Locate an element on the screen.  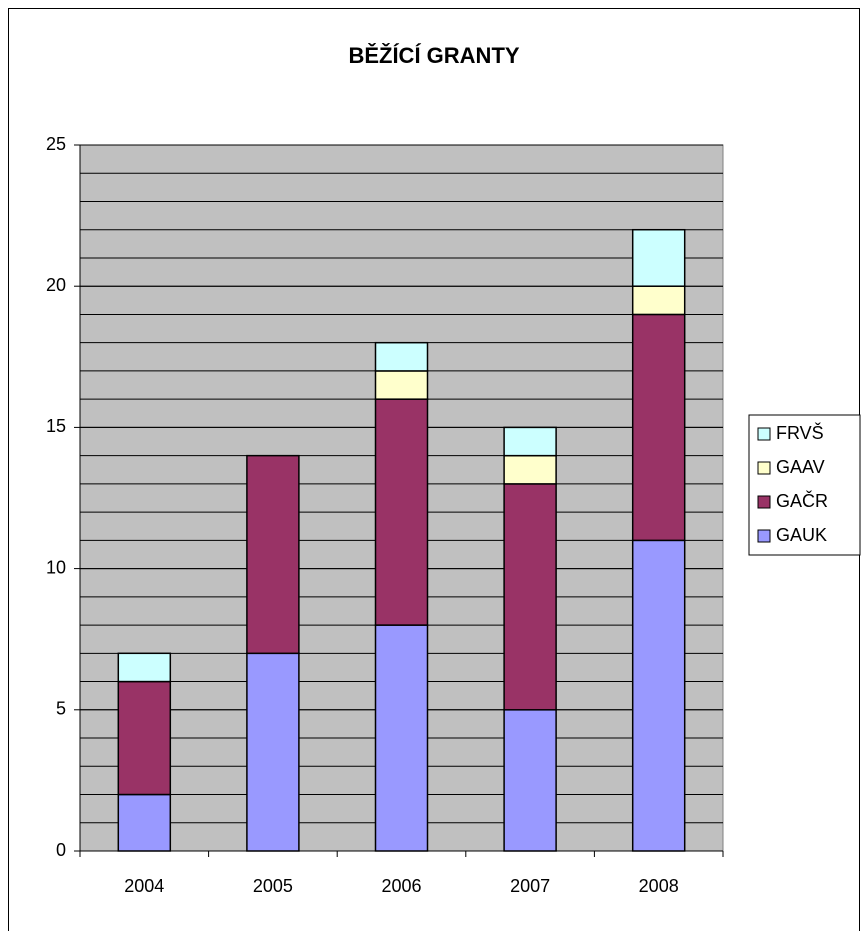
y-tick-label: 15 is located at coordinates (56, 426).